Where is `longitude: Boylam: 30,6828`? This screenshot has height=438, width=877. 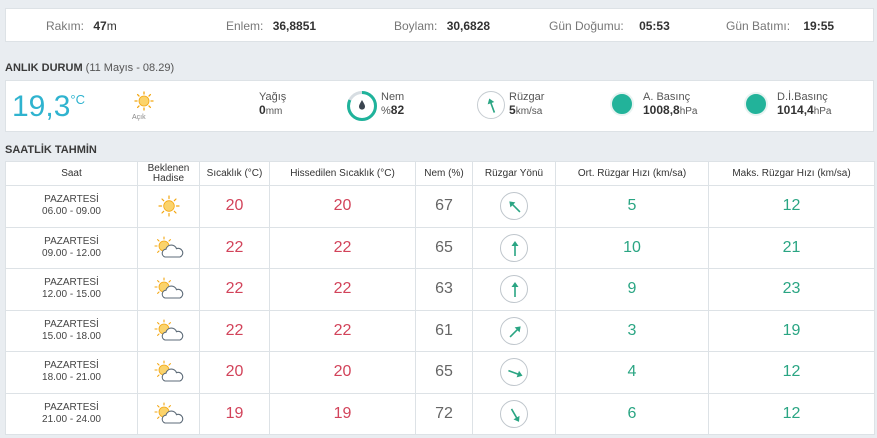 longitude: Boylam: 30,6828 is located at coordinates (442, 26).